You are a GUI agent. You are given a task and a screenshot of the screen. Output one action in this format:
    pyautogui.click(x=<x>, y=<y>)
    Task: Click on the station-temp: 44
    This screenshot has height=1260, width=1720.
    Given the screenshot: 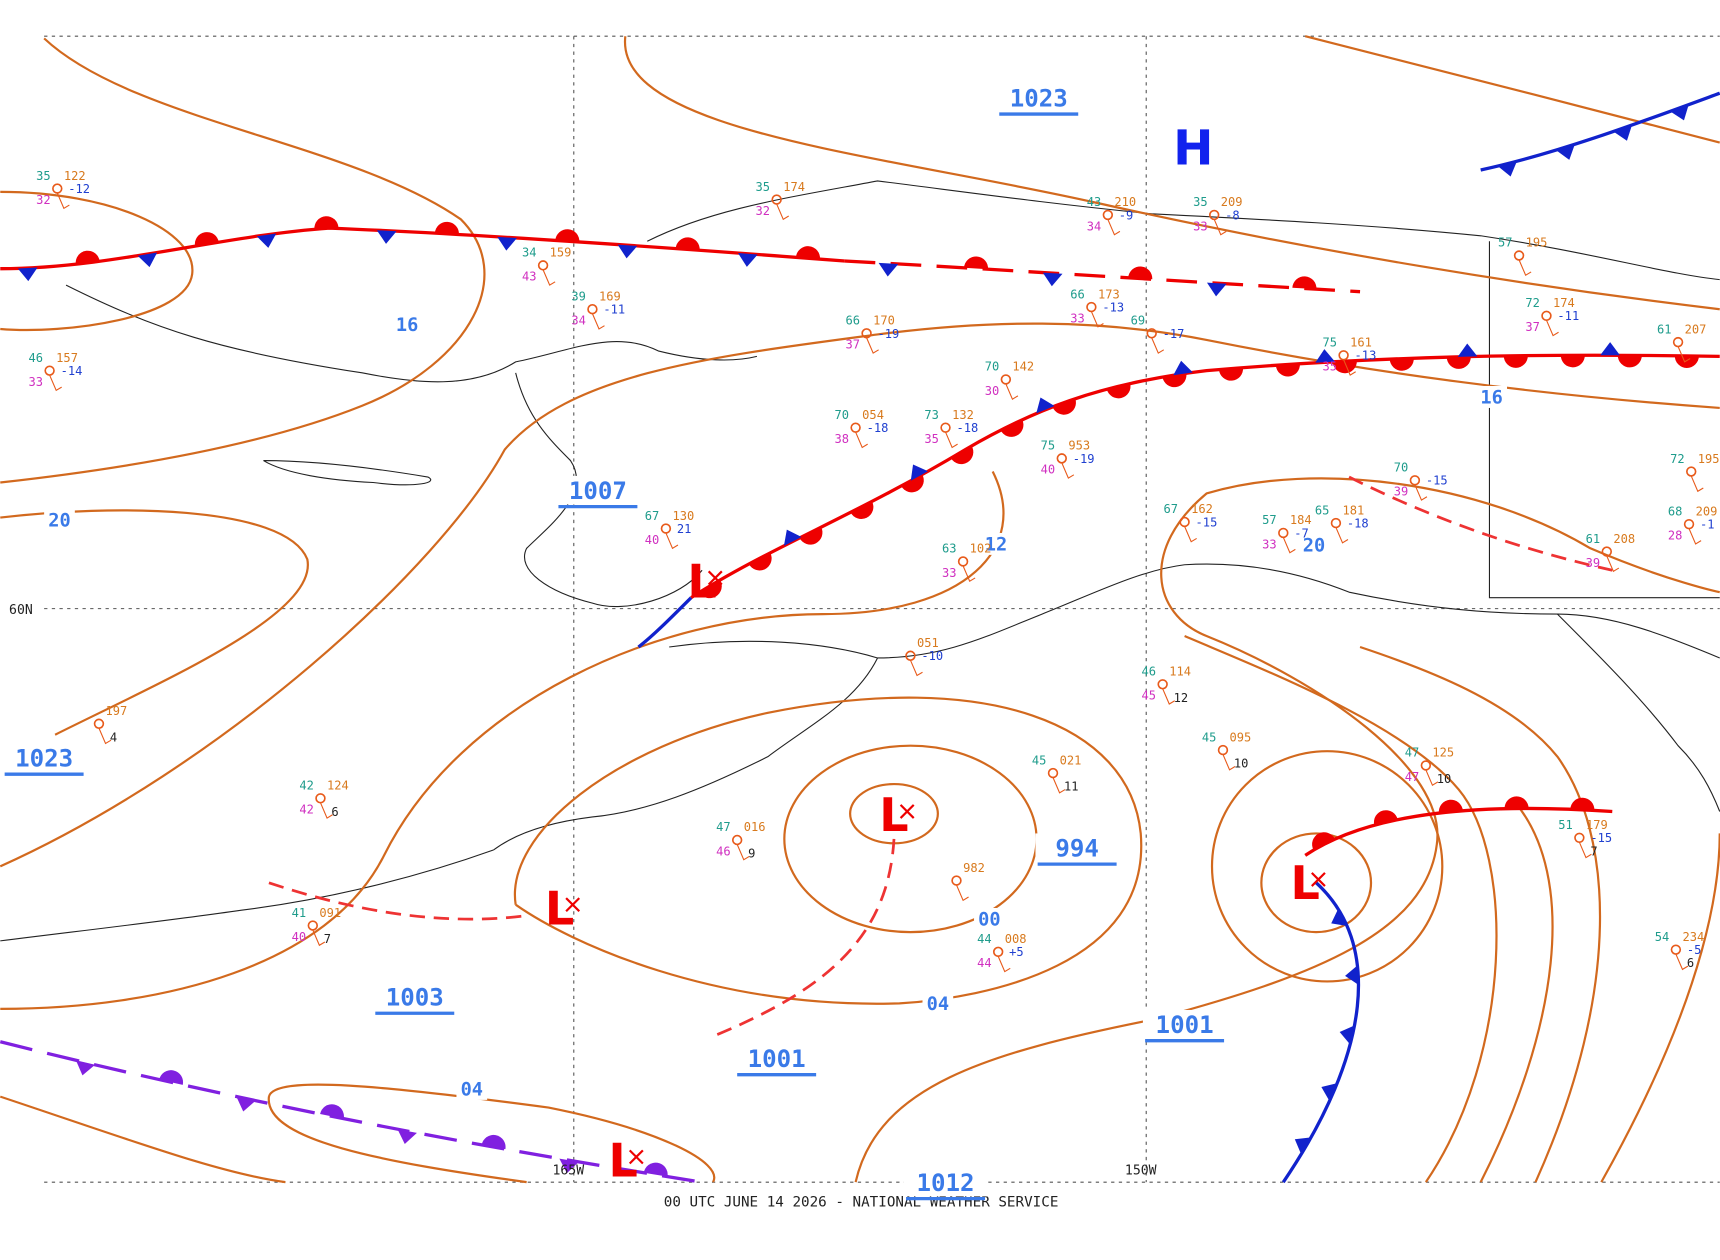 What is the action you would take?
    pyautogui.click(x=984, y=939)
    